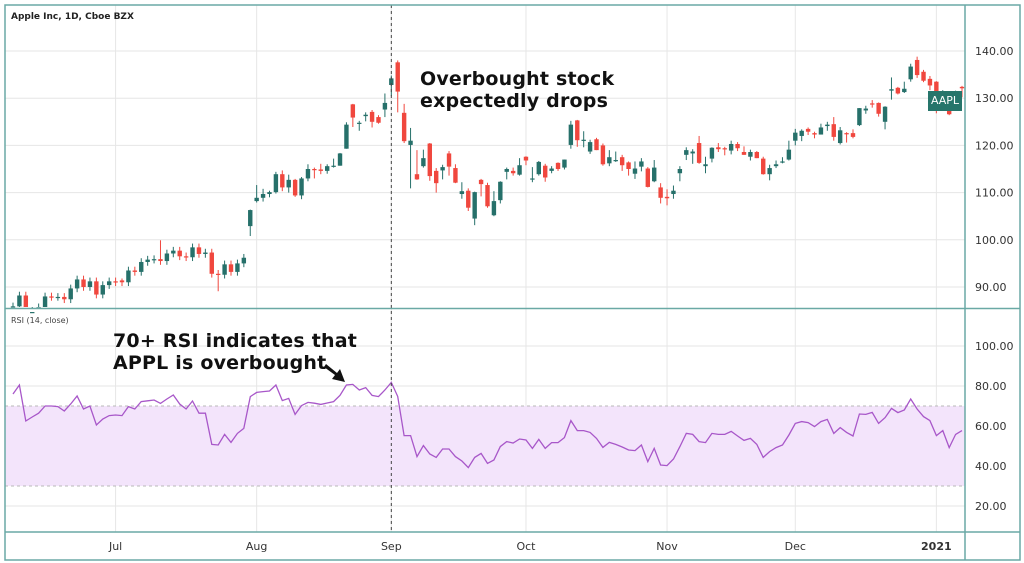 This screenshot has height=563, width=1024. I want to click on price-annotation-line: Overbought stock, so click(517, 79).